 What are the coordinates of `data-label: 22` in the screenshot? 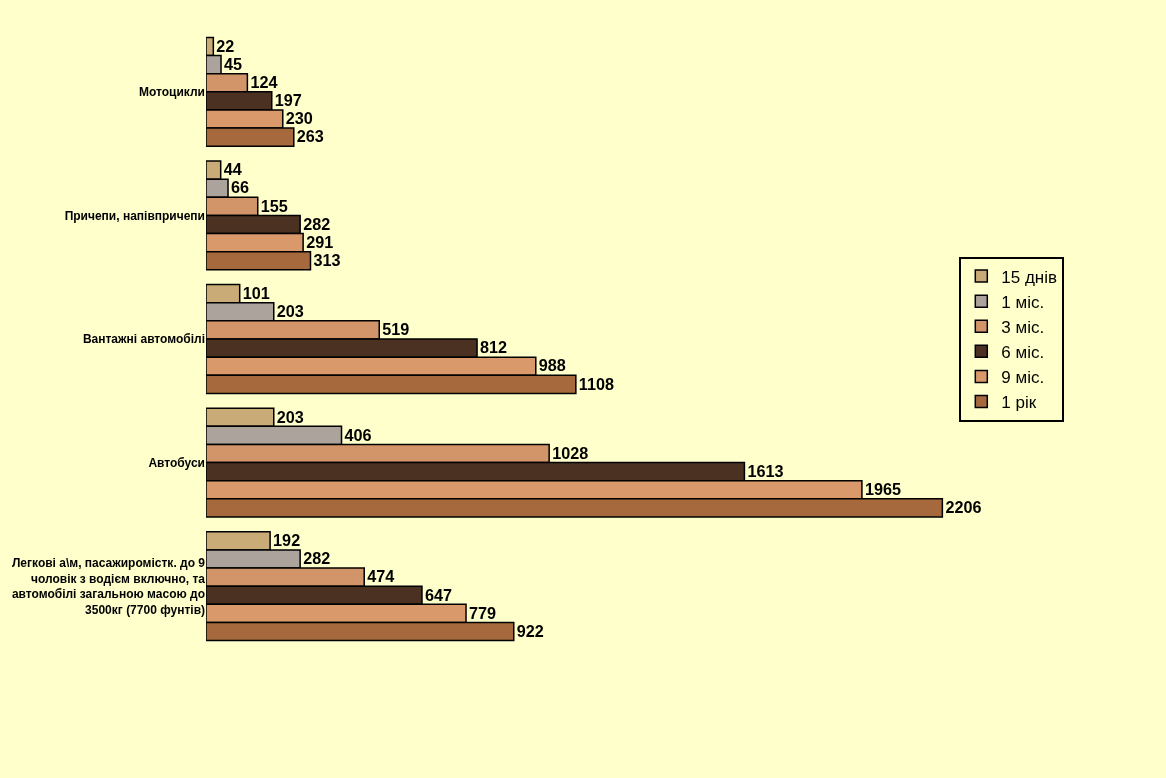 It's located at (225, 45).